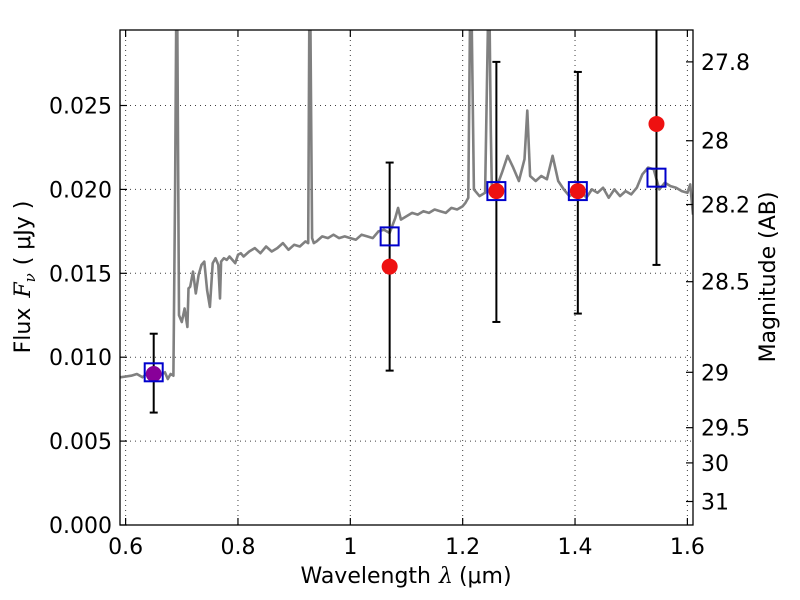 The height and width of the screenshot is (600, 800). Describe the element at coordinates (80, 107) in the screenshot. I see `y-tick-label: 0.025` at that location.